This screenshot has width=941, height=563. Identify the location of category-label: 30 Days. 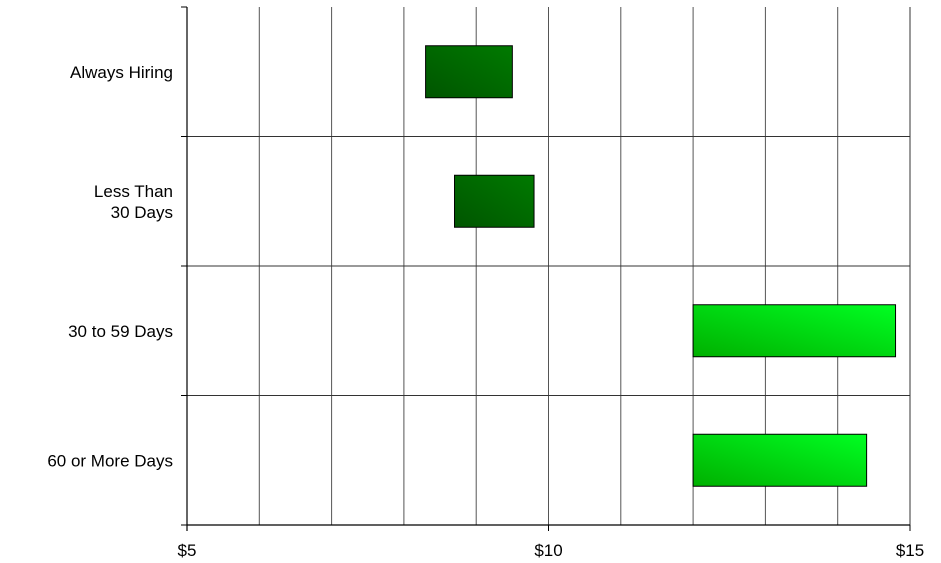
(142, 212).